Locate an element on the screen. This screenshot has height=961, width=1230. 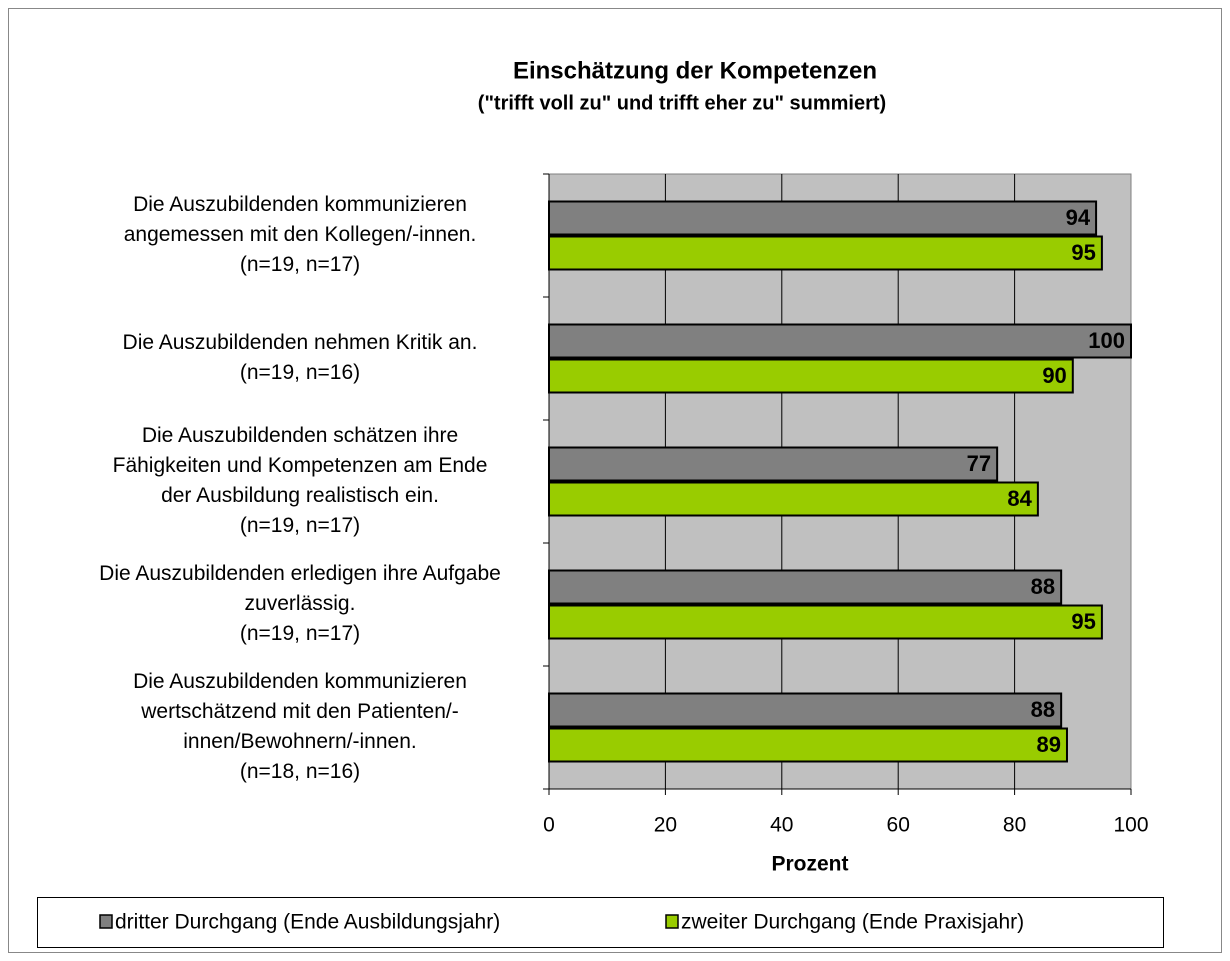
value-label: 90 is located at coordinates (1054, 375).